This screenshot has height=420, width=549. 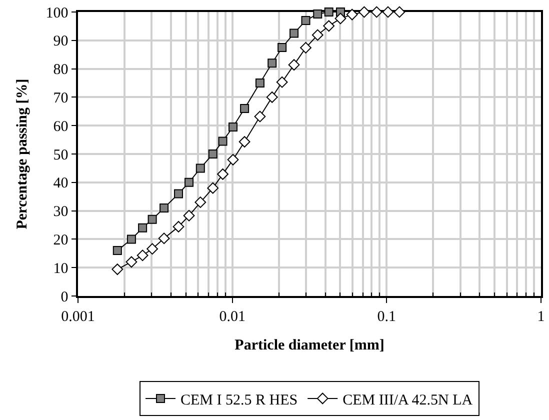 What do you see at coordinates (64, 297) in the screenshot?
I see `y-tick-label: 0` at bounding box center [64, 297].